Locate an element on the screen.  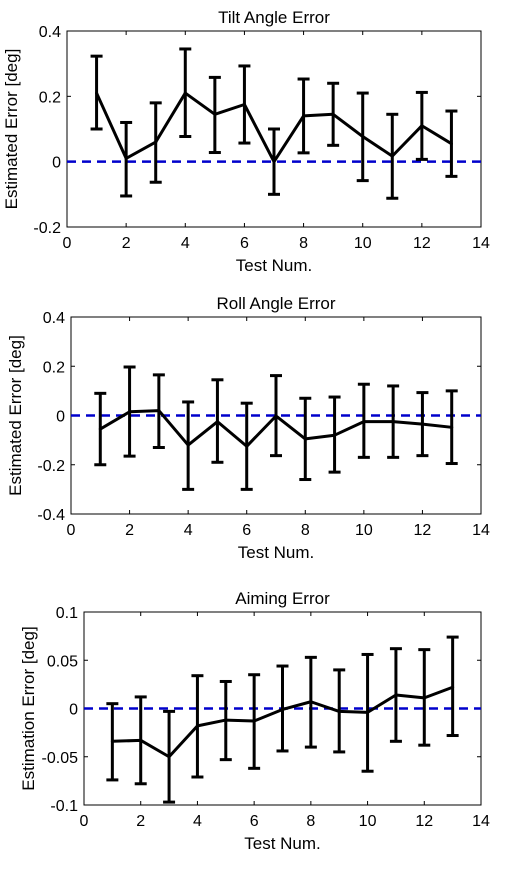
y-tick-label: -0.1 is located at coordinates (64, 806).